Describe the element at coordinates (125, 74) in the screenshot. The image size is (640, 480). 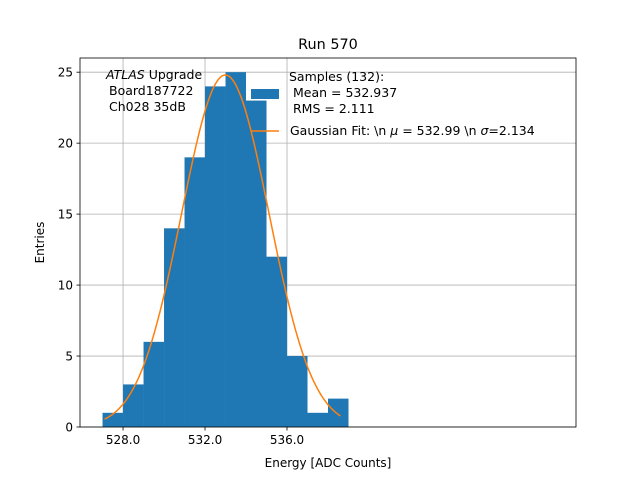
I see `annotation-atlas: ATLAS` at that location.